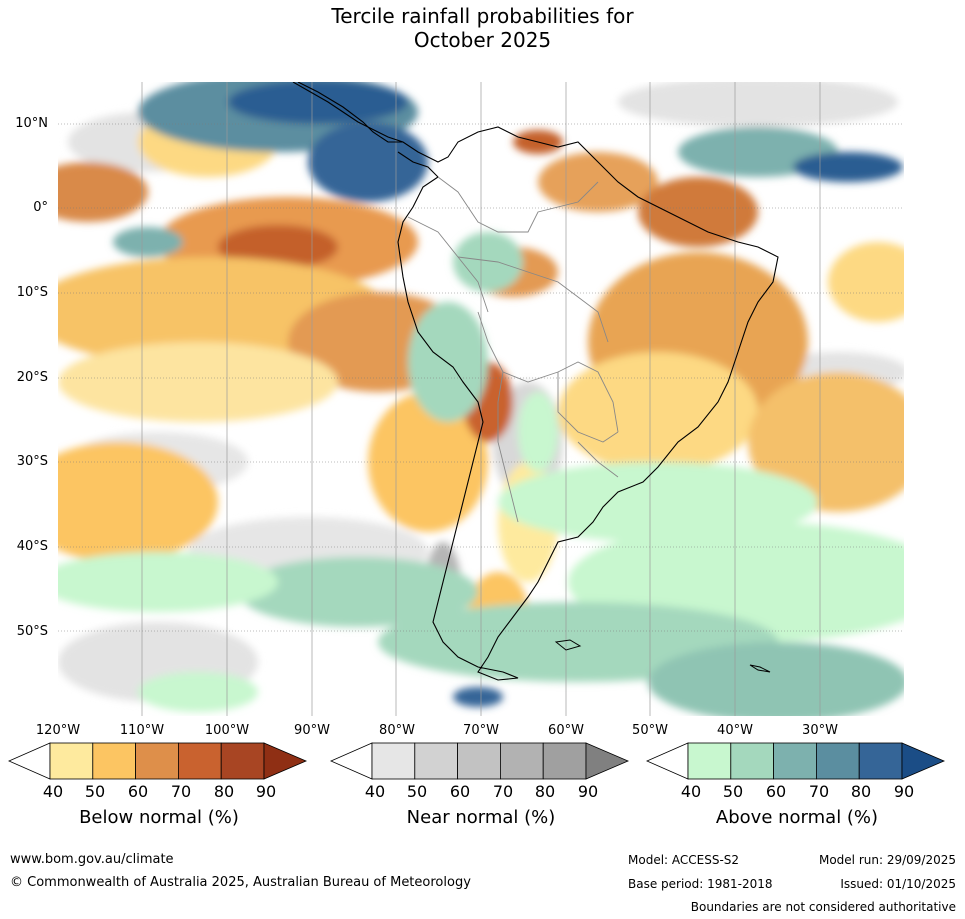  I want to click on below-tick-50: 50, so click(95, 791).